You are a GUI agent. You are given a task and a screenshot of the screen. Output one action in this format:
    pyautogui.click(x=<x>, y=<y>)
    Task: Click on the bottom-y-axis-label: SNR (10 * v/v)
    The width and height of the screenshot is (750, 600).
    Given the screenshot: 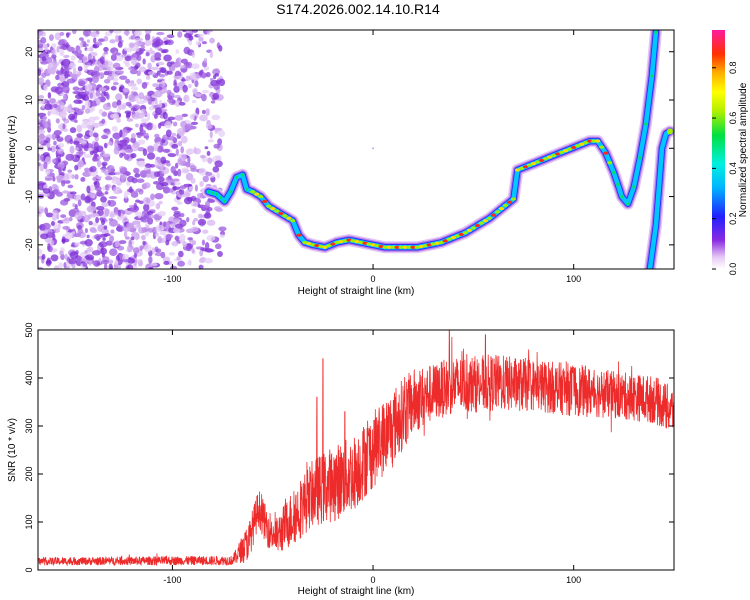 What is the action you would take?
    pyautogui.click(x=12, y=450)
    